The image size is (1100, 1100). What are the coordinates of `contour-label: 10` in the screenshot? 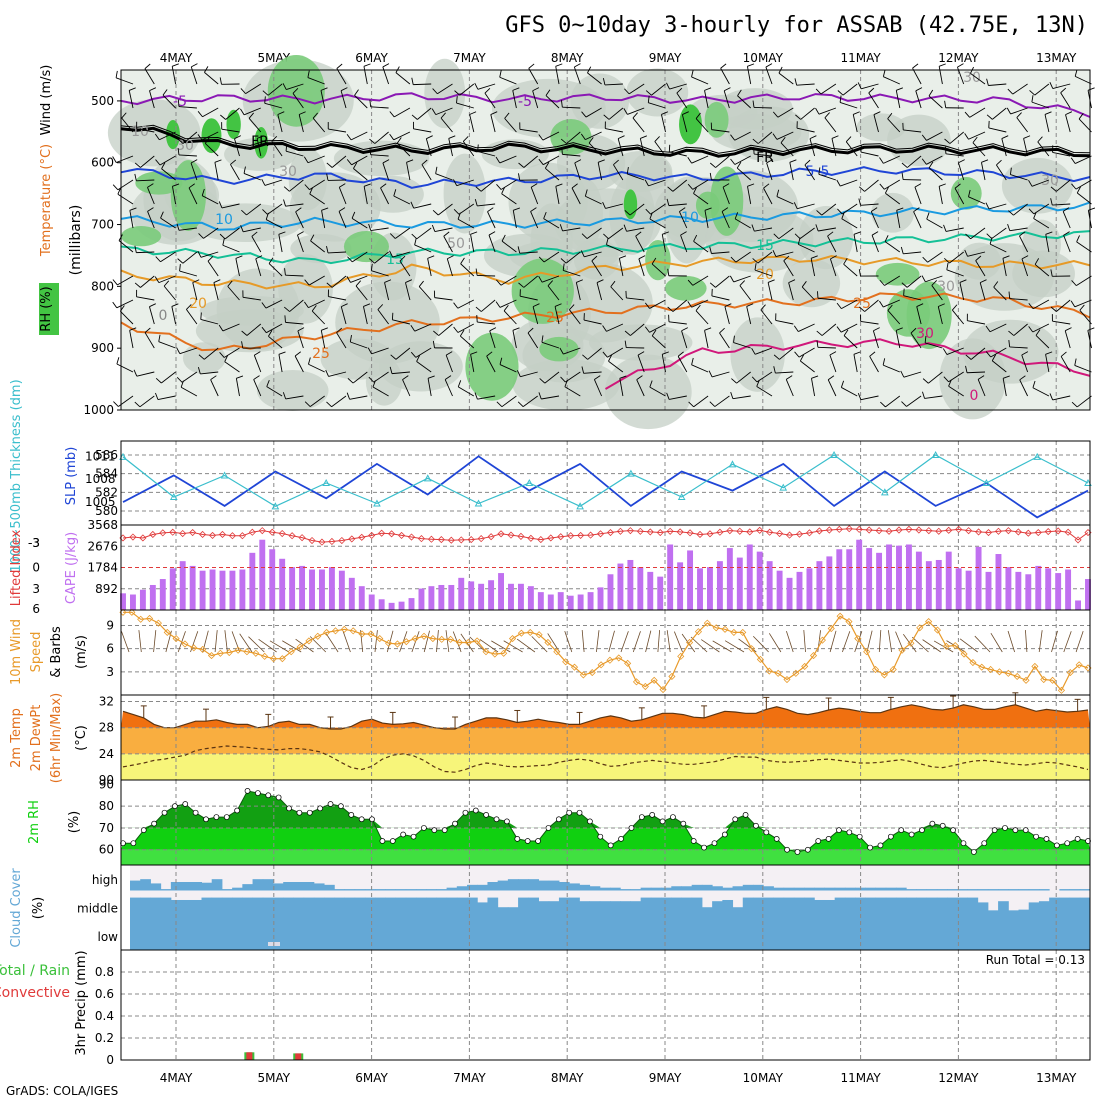 It's located at (140, 132).